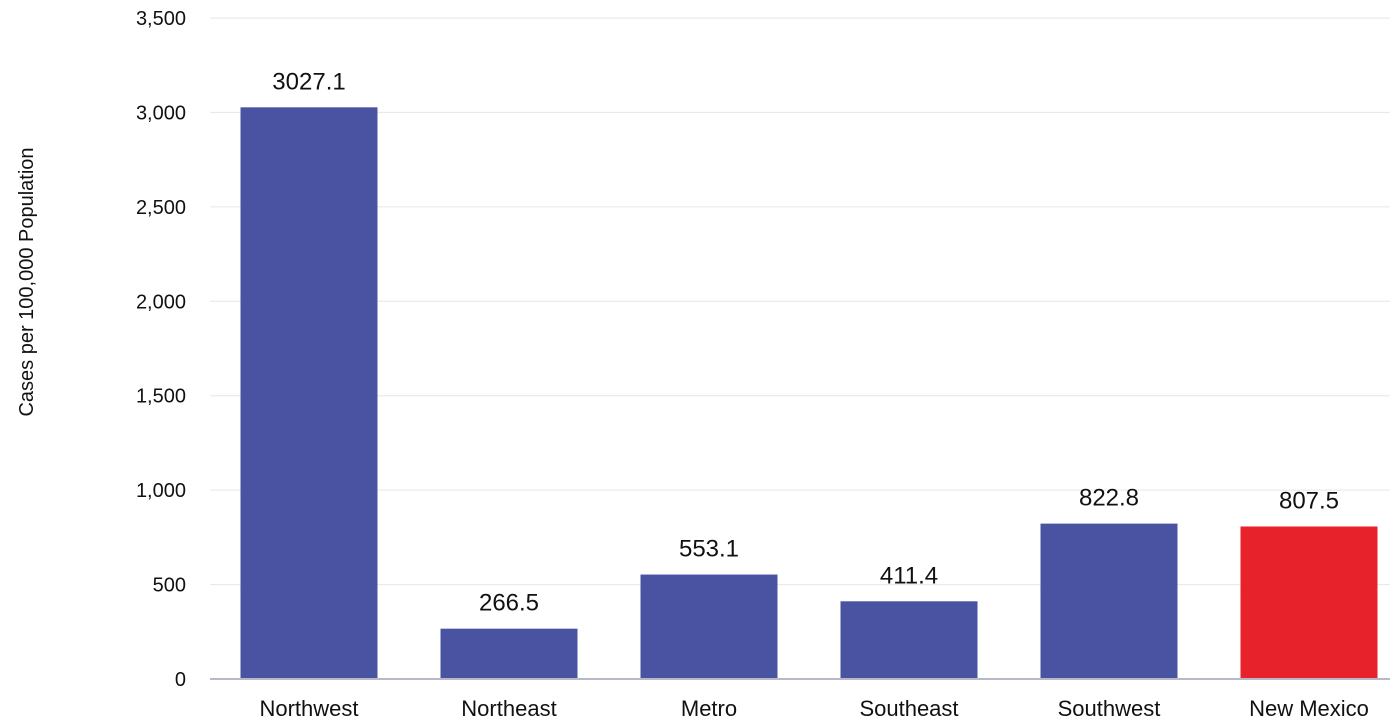 The width and height of the screenshot is (1396, 726). Describe the element at coordinates (1109, 708) in the screenshot. I see `x-category-label: Southwest` at that location.